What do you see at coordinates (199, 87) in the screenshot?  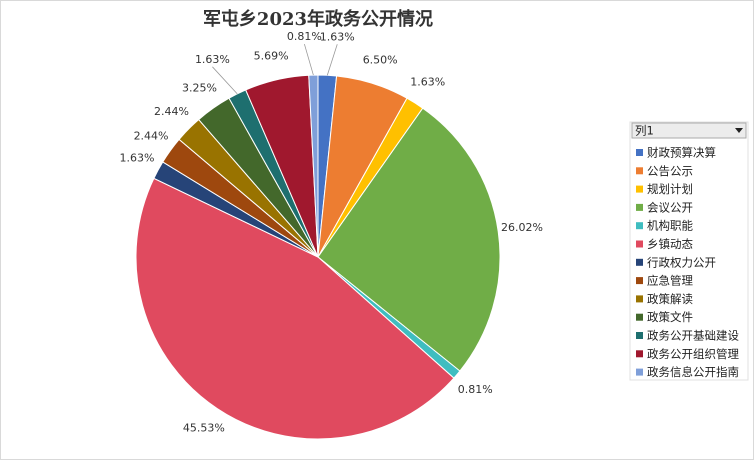 I see `data-label: 3.25%` at bounding box center [199, 87].